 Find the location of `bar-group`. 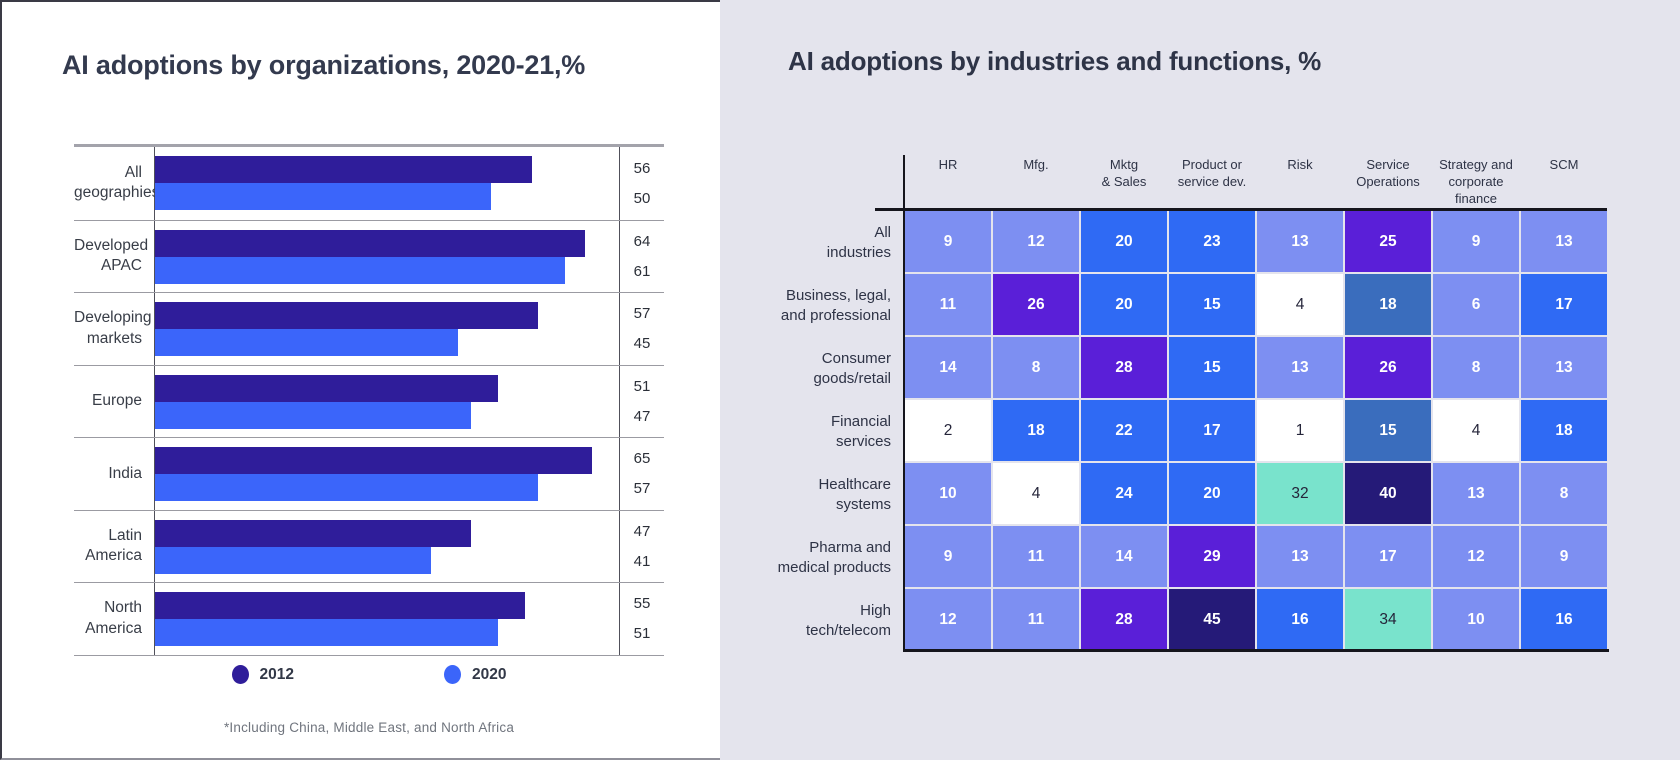

bar-group is located at coordinates (387, 401).